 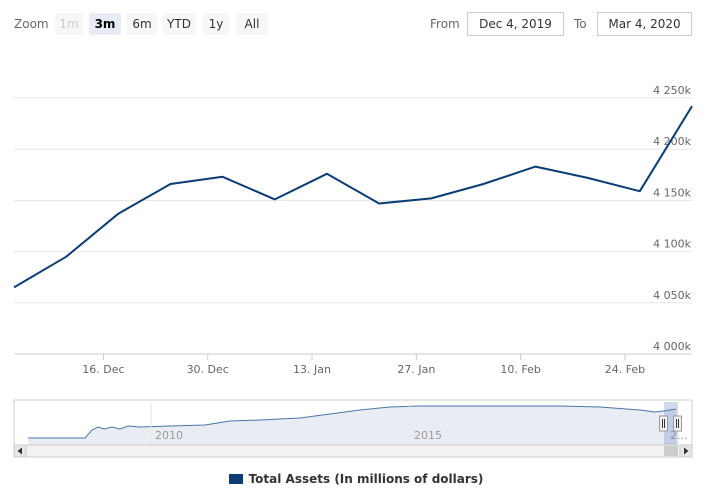 I want to click on zoom-all-button: All, so click(x=252, y=24).